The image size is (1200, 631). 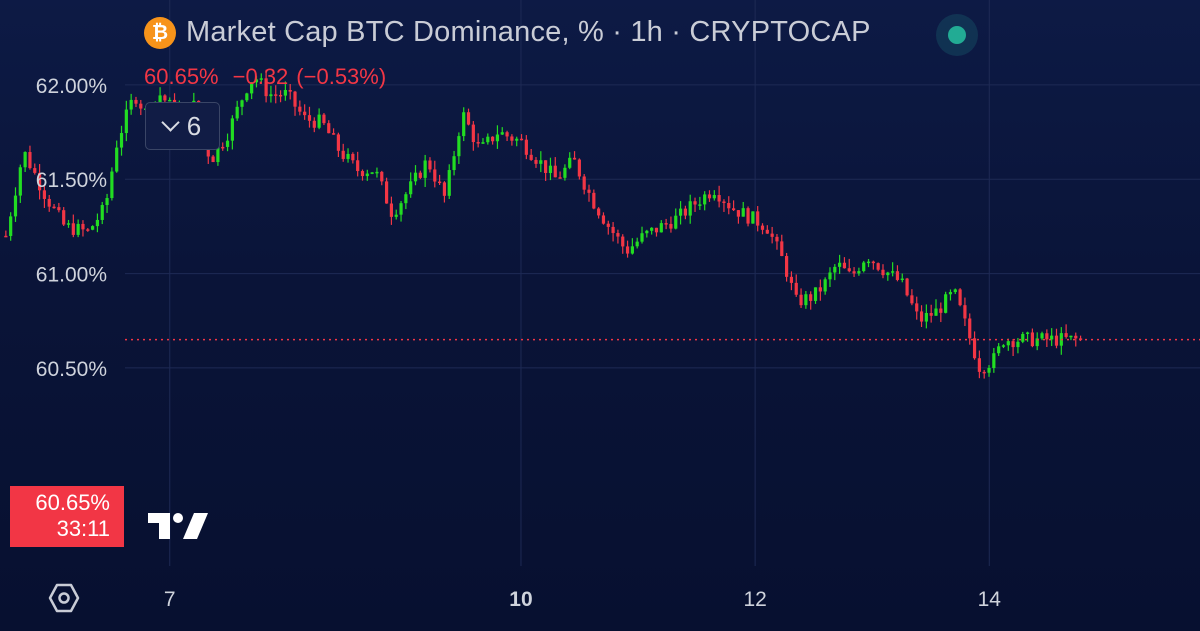 I want to click on x-tick-label: 7, so click(x=170, y=599).